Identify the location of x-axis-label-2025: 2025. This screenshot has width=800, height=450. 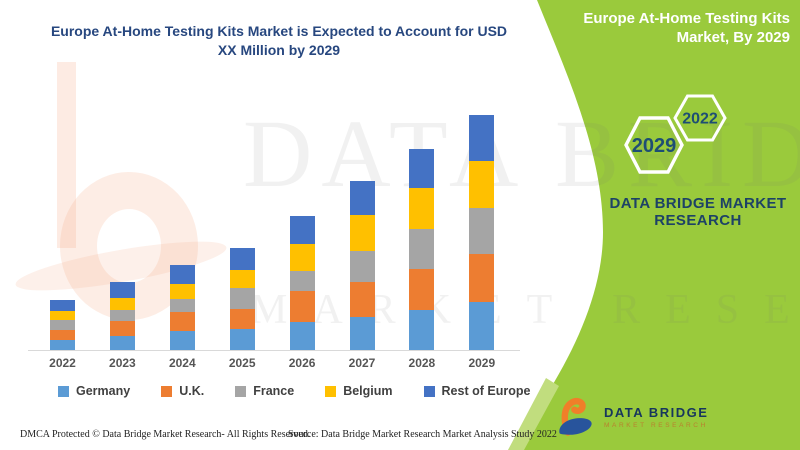
(242, 363).